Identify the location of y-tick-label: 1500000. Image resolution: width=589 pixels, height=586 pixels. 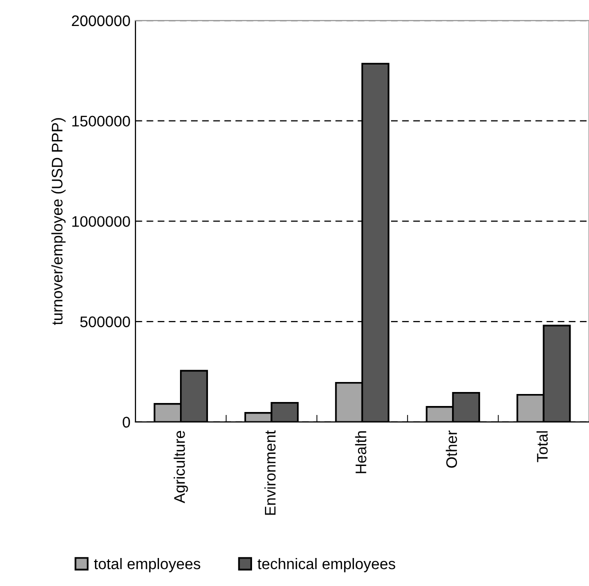
(101, 121).